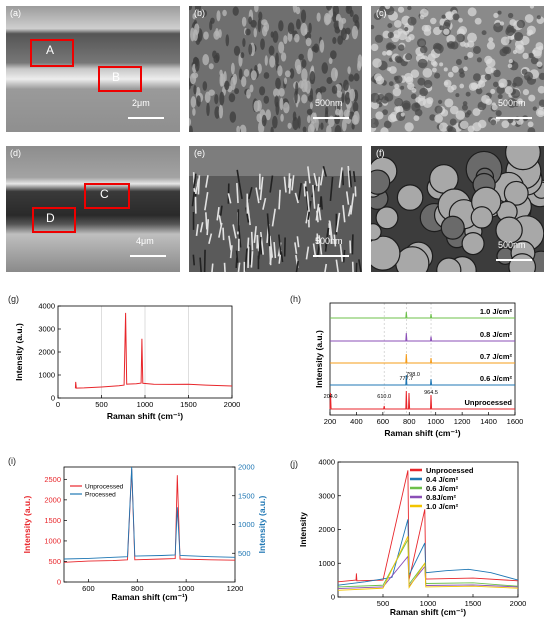  Describe the element at coordinates (46, 352) in the screenshot. I see `y-tick-label-g: 2000` at that location.